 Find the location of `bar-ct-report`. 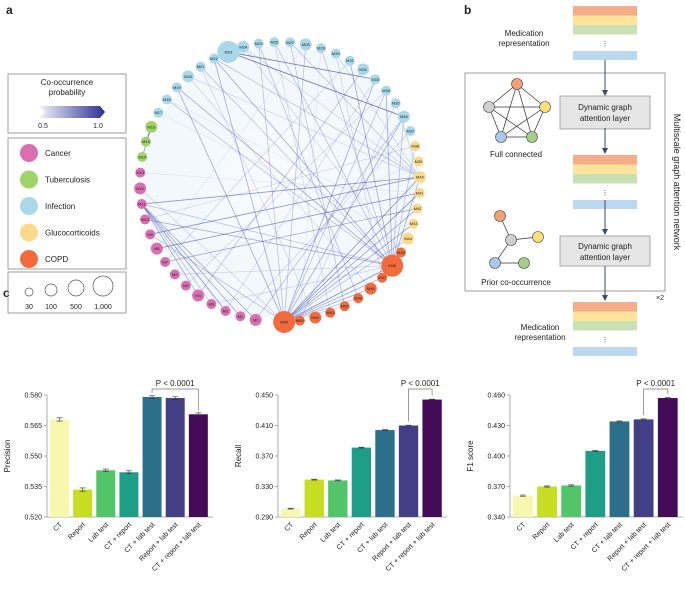

bar-ct-report is located at coordinates (129, 494).